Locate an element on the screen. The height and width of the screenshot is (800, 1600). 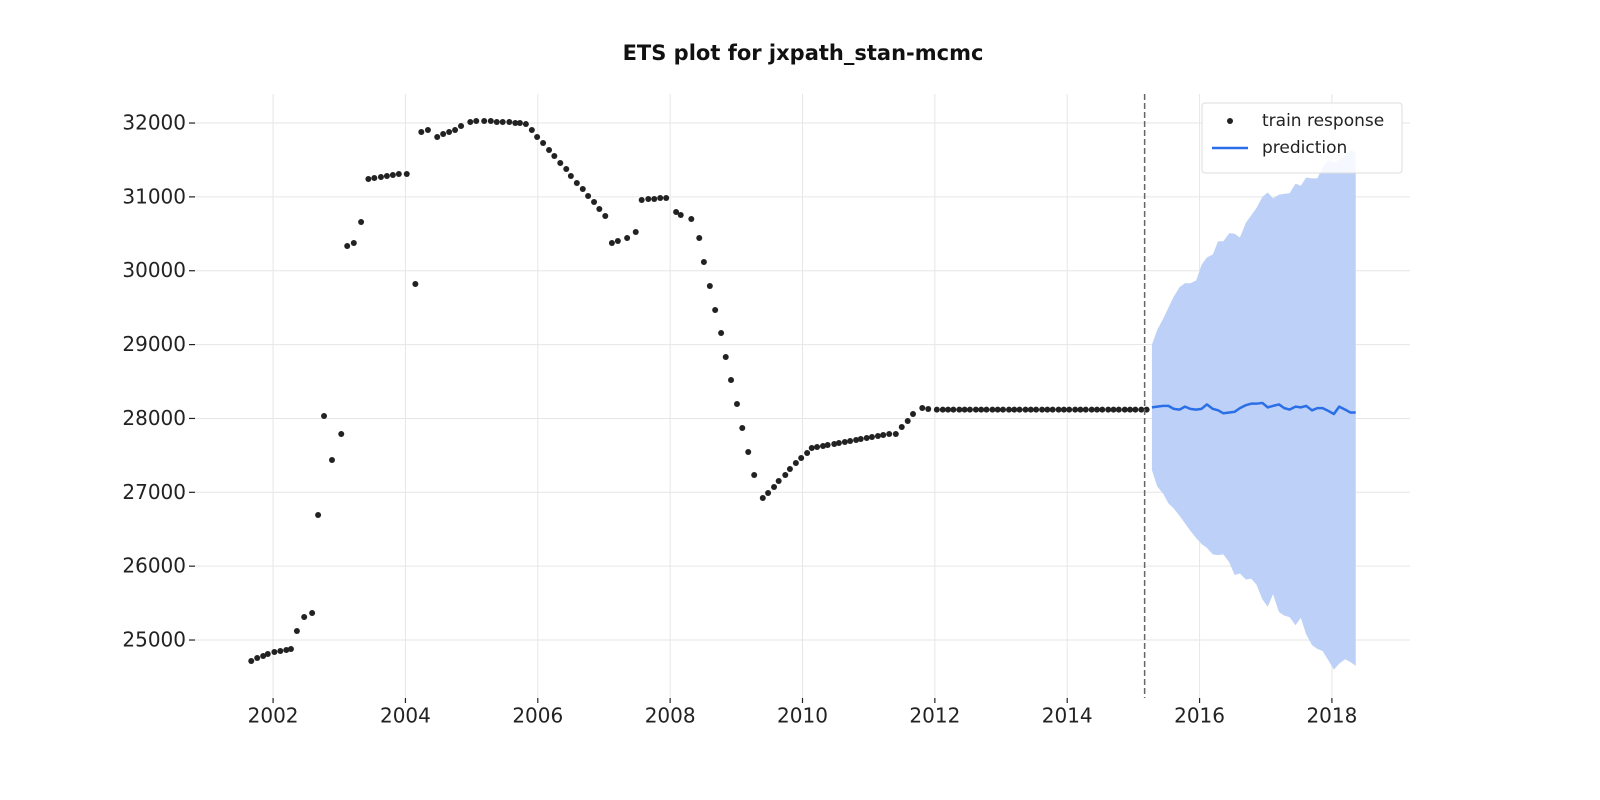
x-tick-label: 2004 is located at coordinates (405, 716).